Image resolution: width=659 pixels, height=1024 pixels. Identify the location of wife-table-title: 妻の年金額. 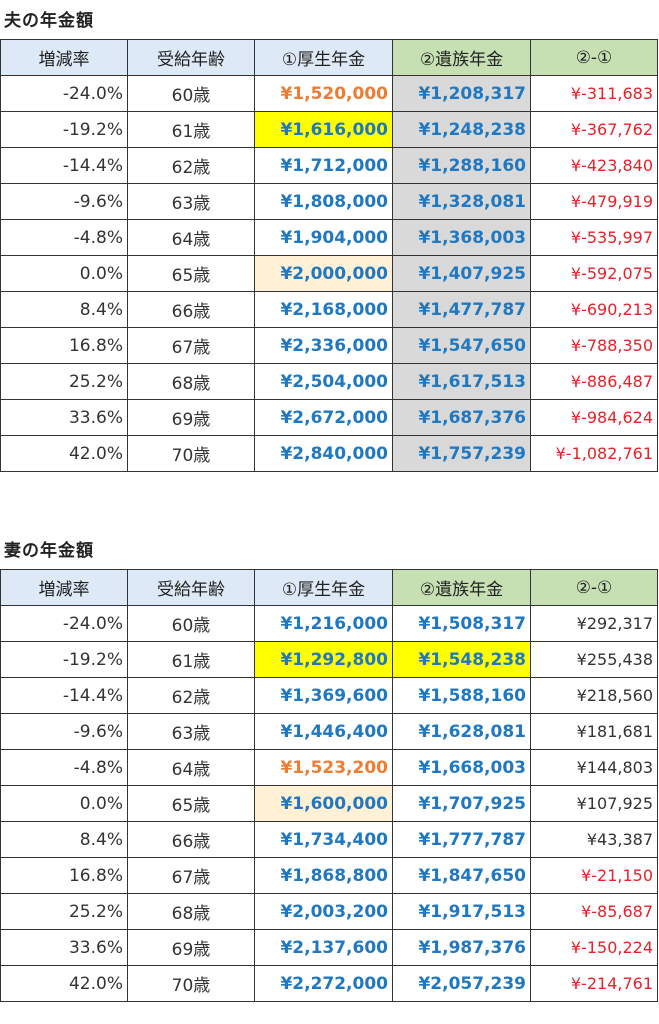
(49, 551).